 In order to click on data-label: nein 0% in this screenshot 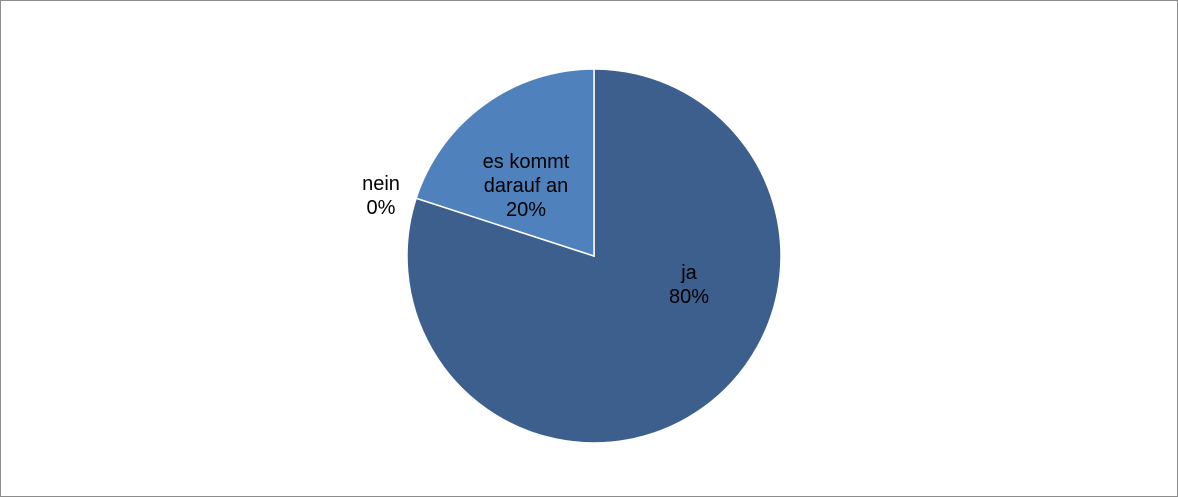, I will do `click(381, 196)`.